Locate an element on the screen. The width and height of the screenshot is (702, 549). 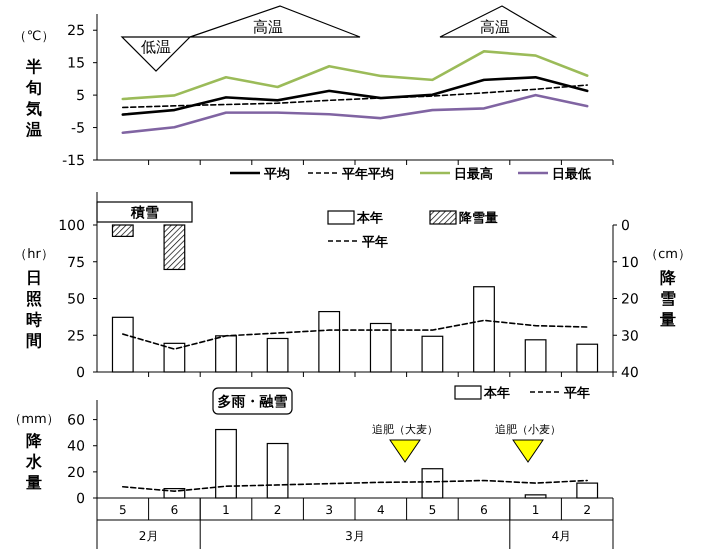
annotation: 低温 is located at coordinates (156, 47).